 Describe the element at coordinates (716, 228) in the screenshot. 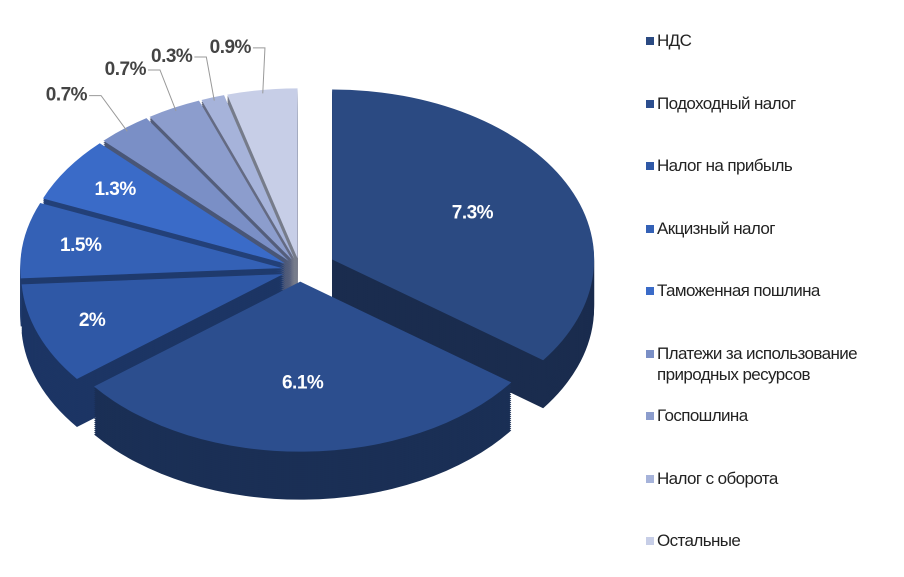

I see `legend-label: Акцизный налог` at that location.